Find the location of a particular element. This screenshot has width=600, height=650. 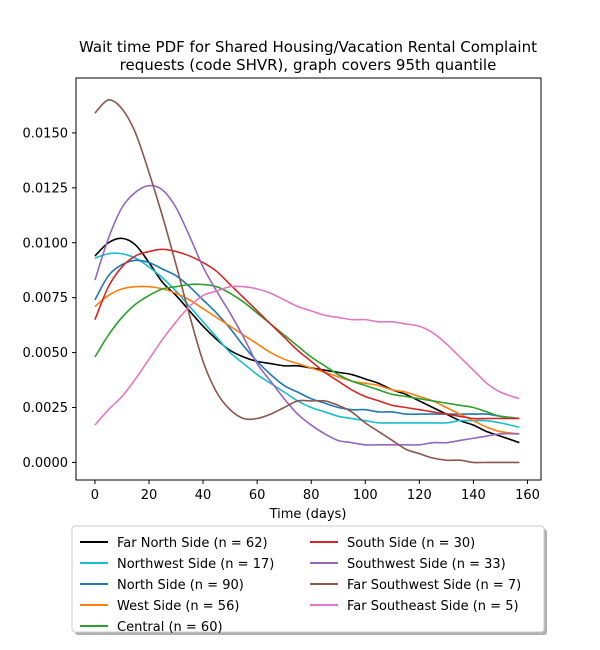

legend-entry: North Side (n = 90) is located at coordinates (180, 585).